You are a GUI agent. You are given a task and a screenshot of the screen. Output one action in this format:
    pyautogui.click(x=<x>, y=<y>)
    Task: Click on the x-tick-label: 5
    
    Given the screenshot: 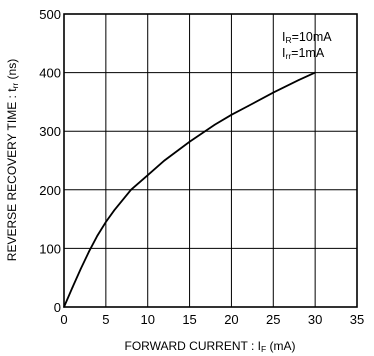 What is the action you would take?
    pyautogui.click(x=105, y=319)
    